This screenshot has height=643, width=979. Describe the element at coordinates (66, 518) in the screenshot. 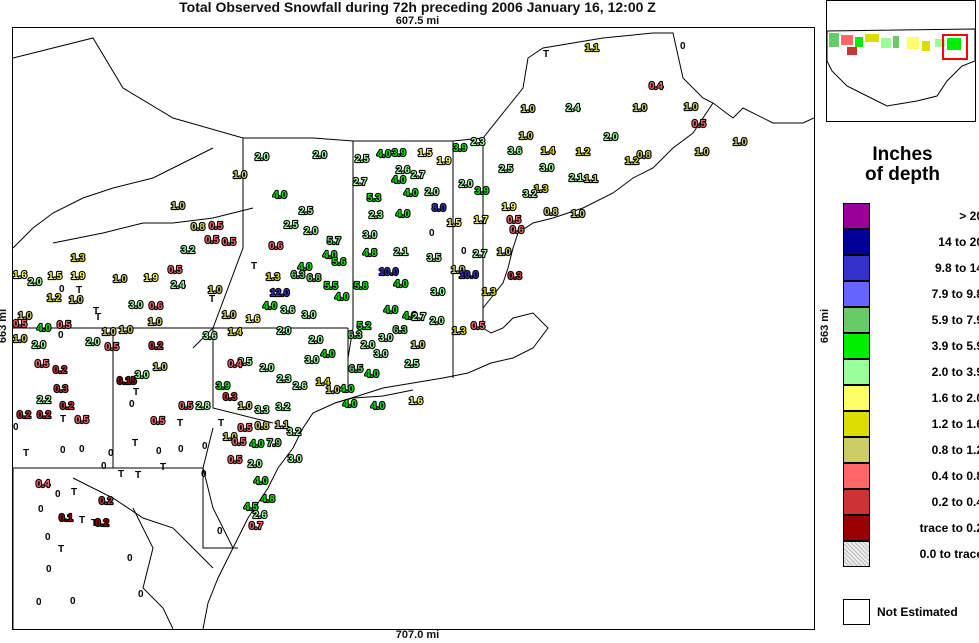

I see `snow-observation: 0.1` at that location.